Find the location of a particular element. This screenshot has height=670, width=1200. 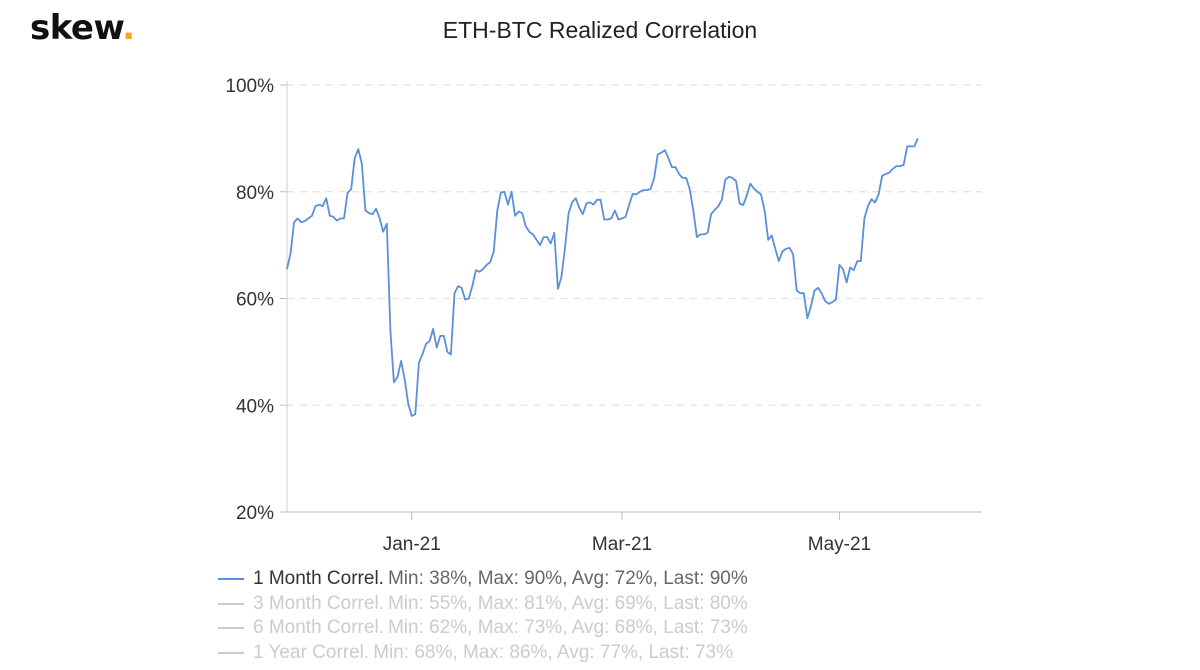

chart-title: ETH-BTC Realized Correlation is located at coordinates (600, 30).